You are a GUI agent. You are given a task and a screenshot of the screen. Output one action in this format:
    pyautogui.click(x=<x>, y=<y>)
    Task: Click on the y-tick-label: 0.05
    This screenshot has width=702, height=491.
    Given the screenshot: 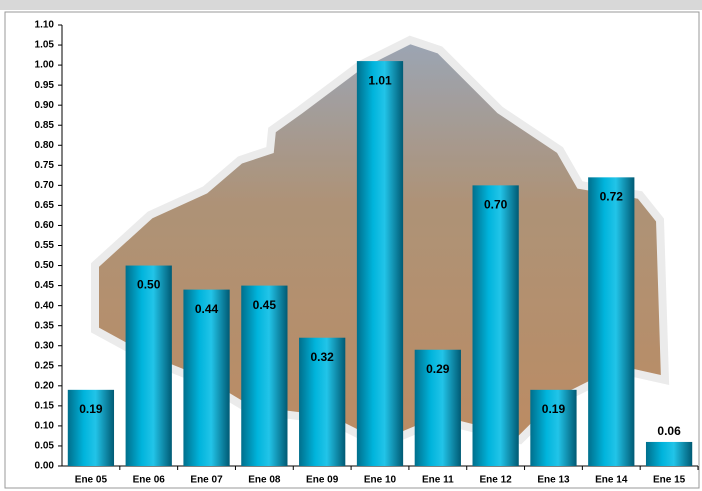 What is the action you would take?
    pyautogui.click(x=45, y=446)
    